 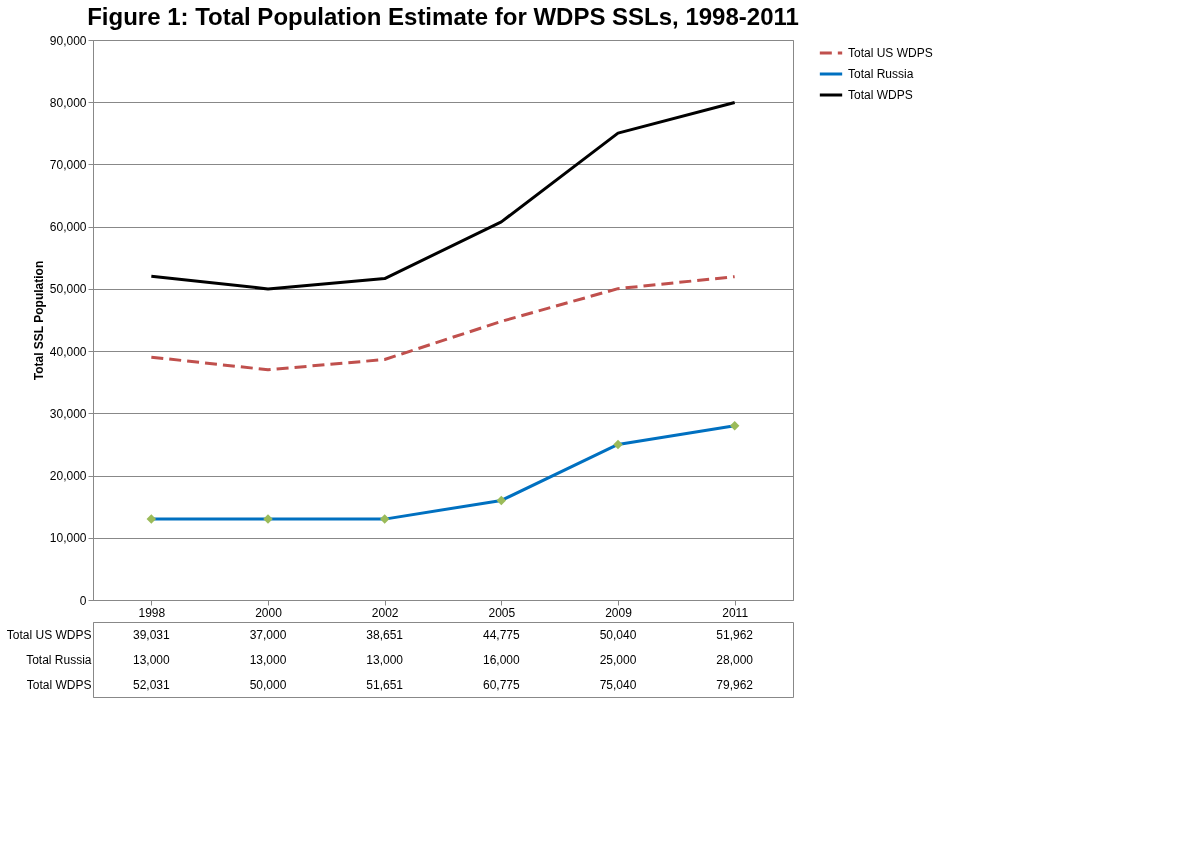 I want to click on data-label: 25,000, so click(x=618, y=659).